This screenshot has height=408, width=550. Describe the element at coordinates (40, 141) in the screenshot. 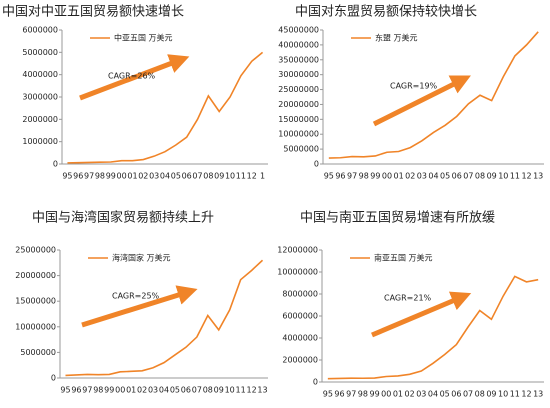

I see `y-tick-label: 1000000` at that location.